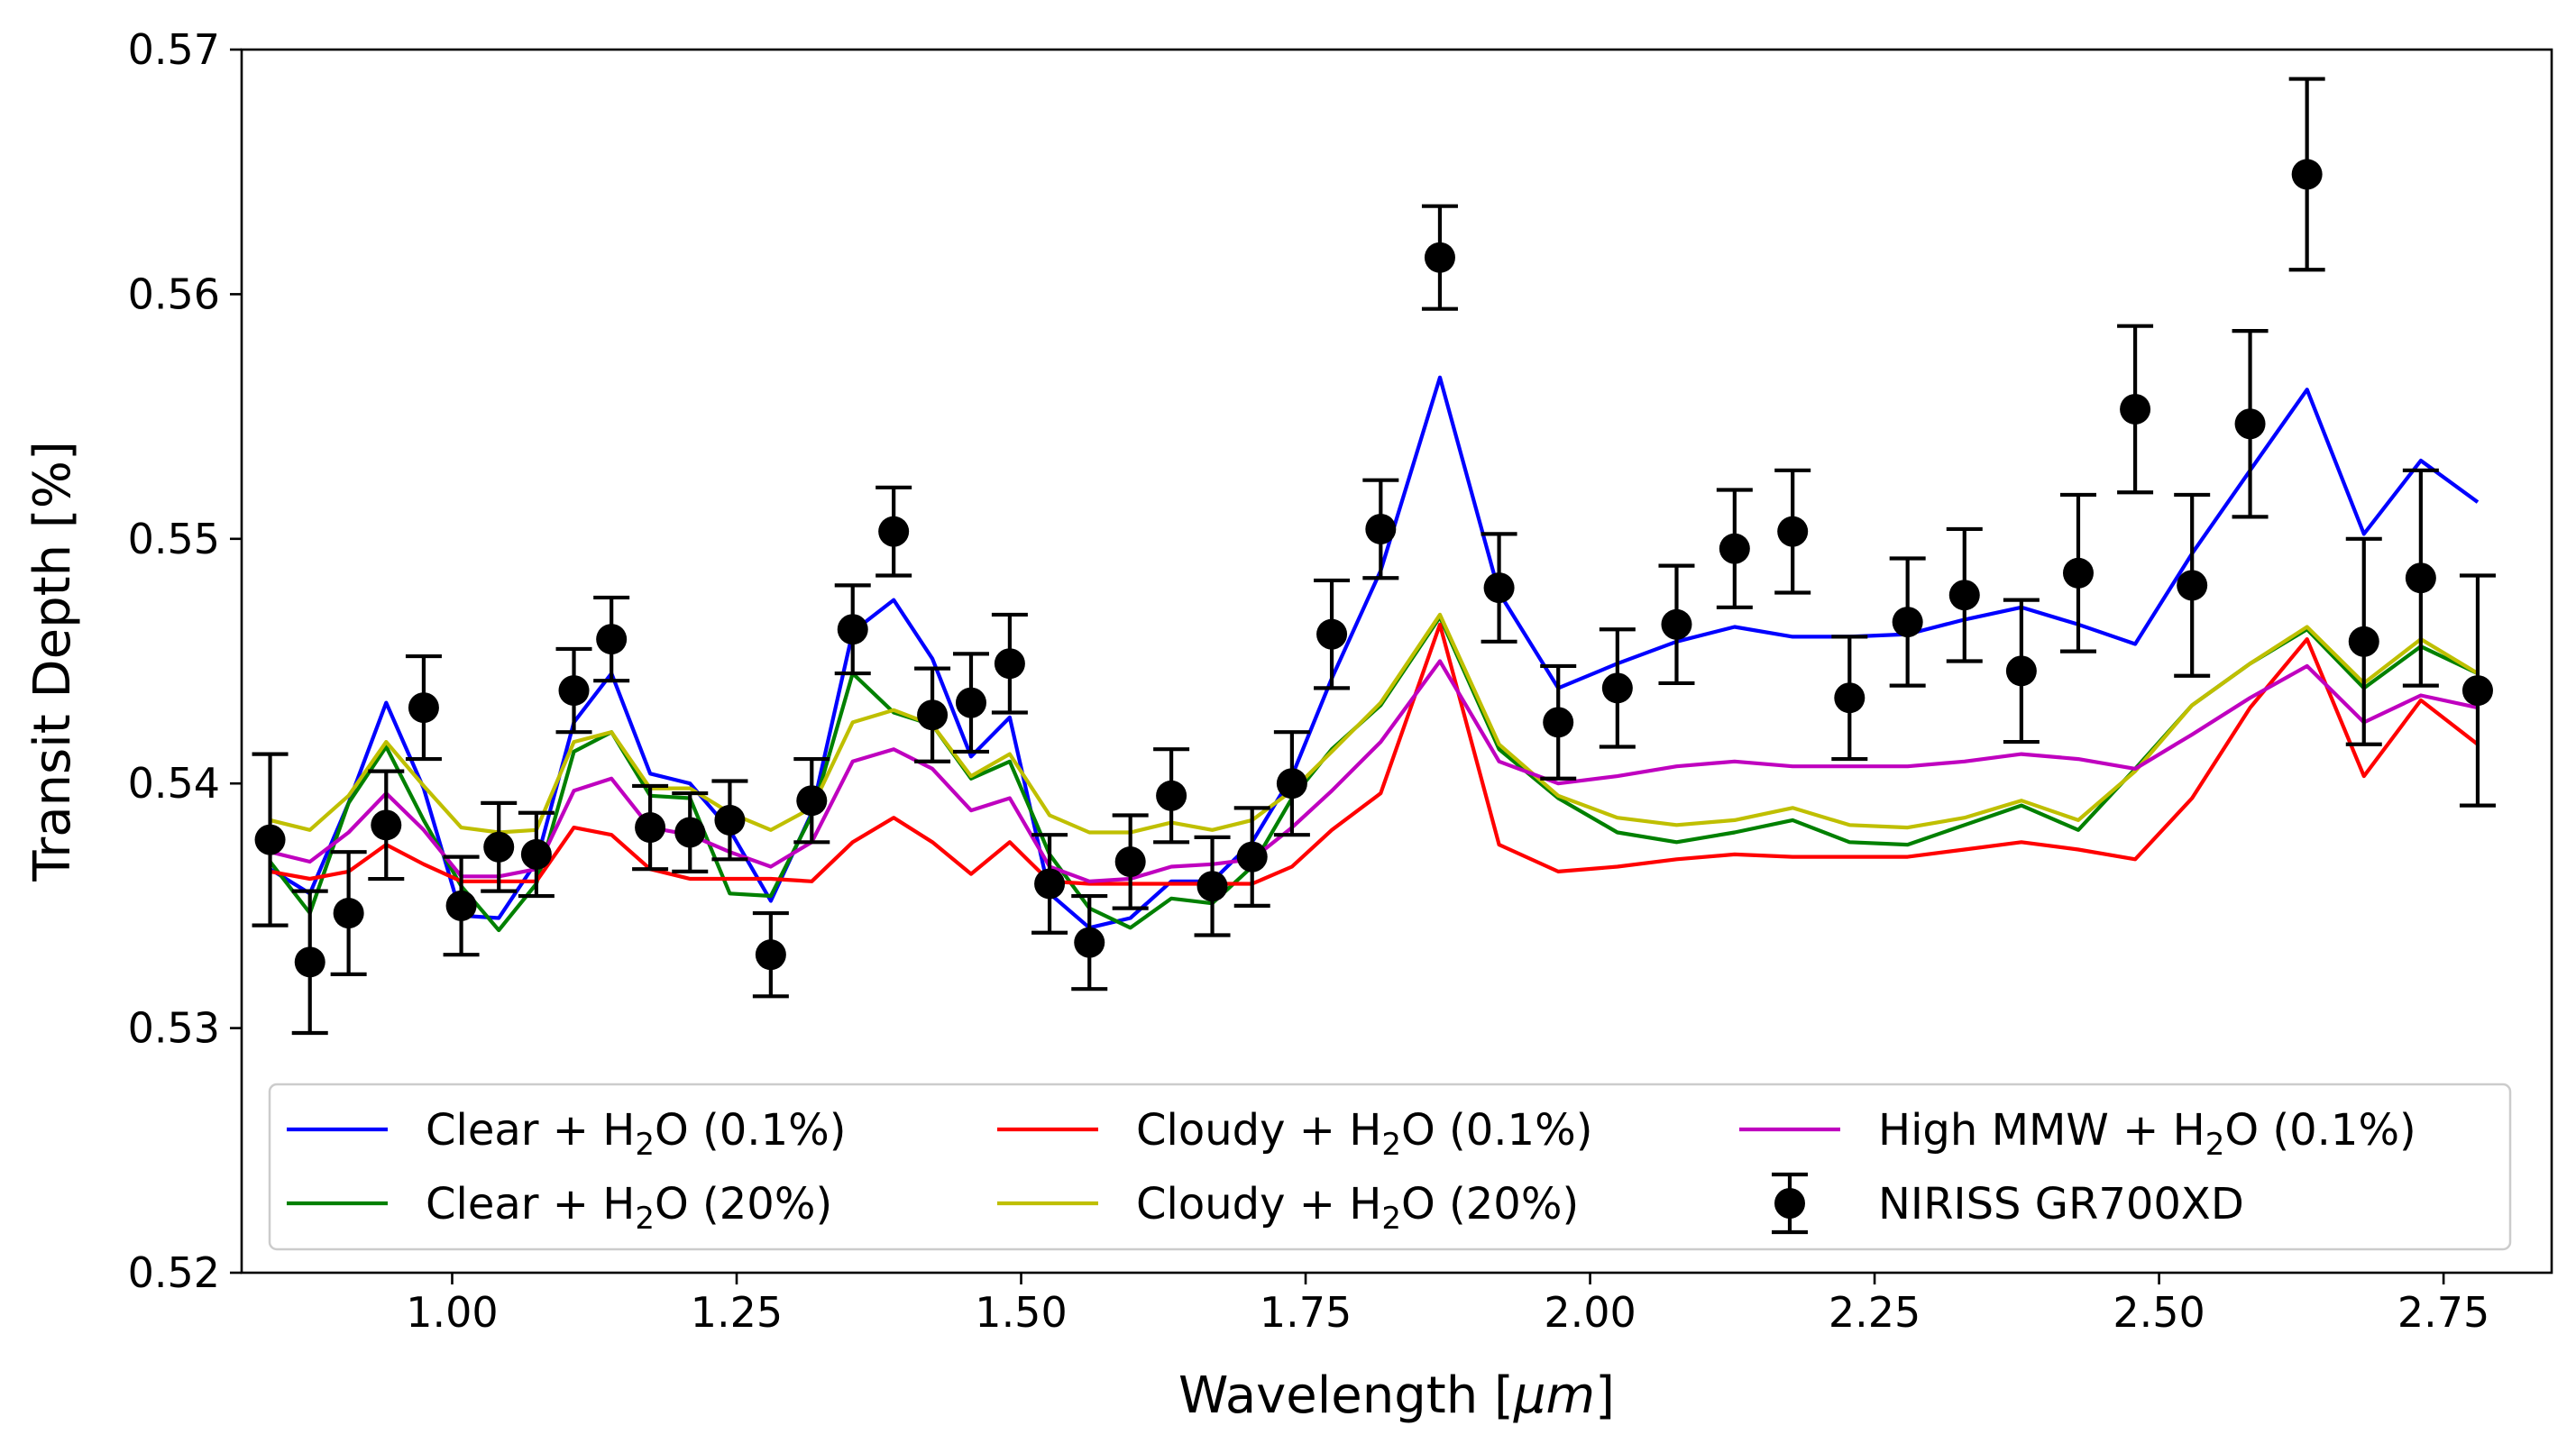 The image size is (2576, 1453). I want to click on legend-entry: Cloudy + H2O (0.1%), so click(1294, 1134).